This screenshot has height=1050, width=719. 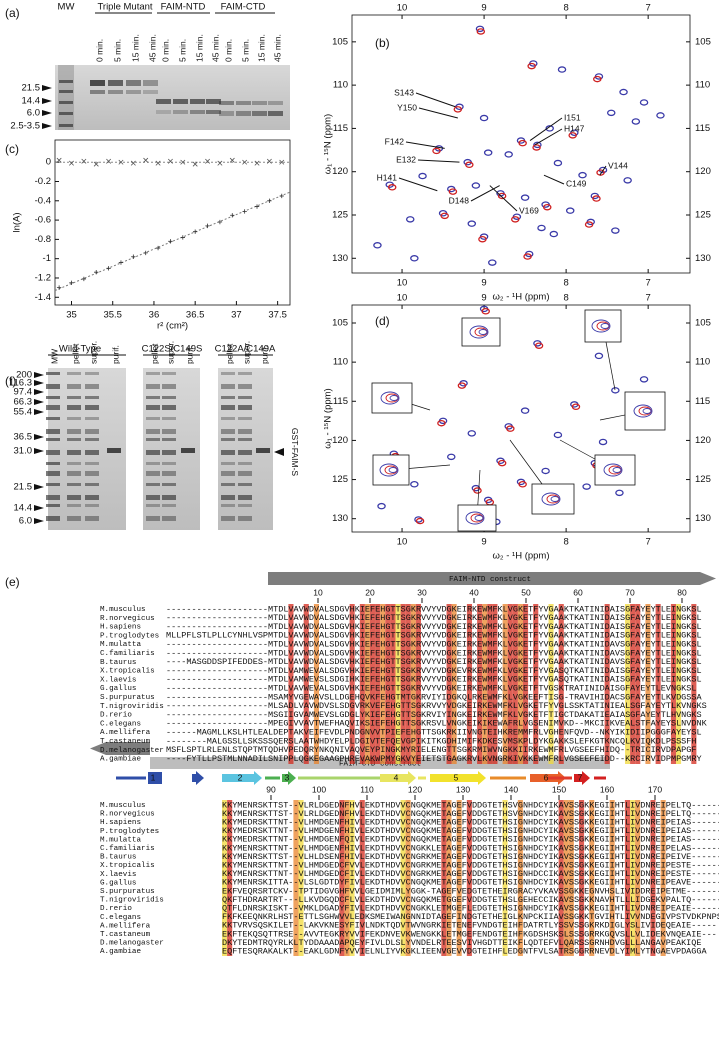 I want to click on y-tick-label: 125, so click(x=340, y=479).